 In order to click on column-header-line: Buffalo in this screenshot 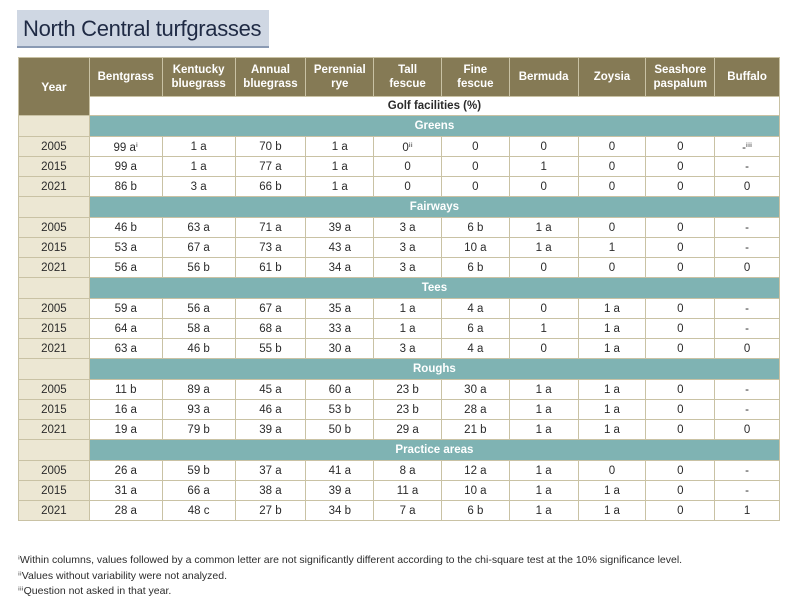, I will do `click(747, 77)`.